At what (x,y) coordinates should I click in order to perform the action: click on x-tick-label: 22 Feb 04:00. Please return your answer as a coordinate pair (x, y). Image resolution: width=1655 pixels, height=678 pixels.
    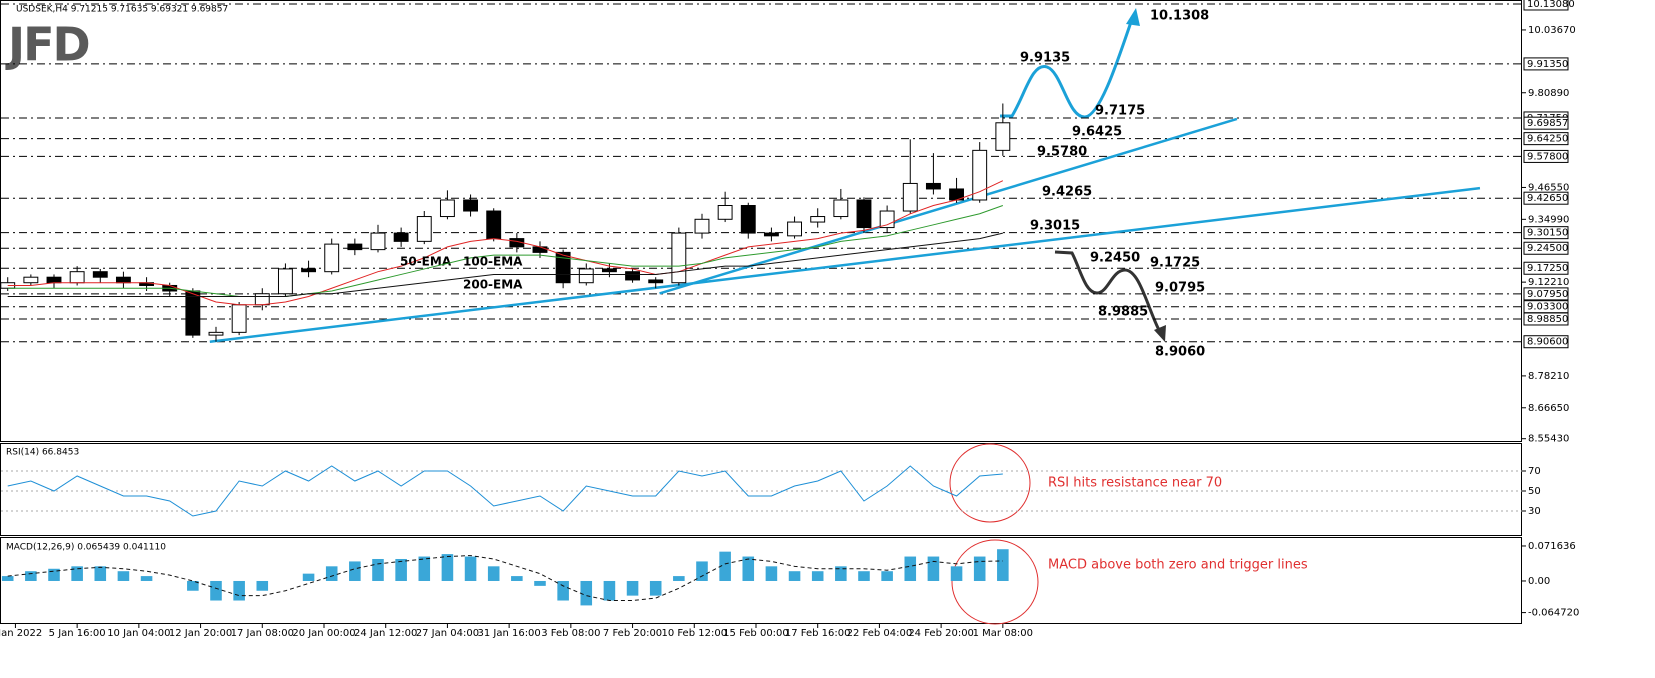
    Looking at the image, I should click on (880, 633).